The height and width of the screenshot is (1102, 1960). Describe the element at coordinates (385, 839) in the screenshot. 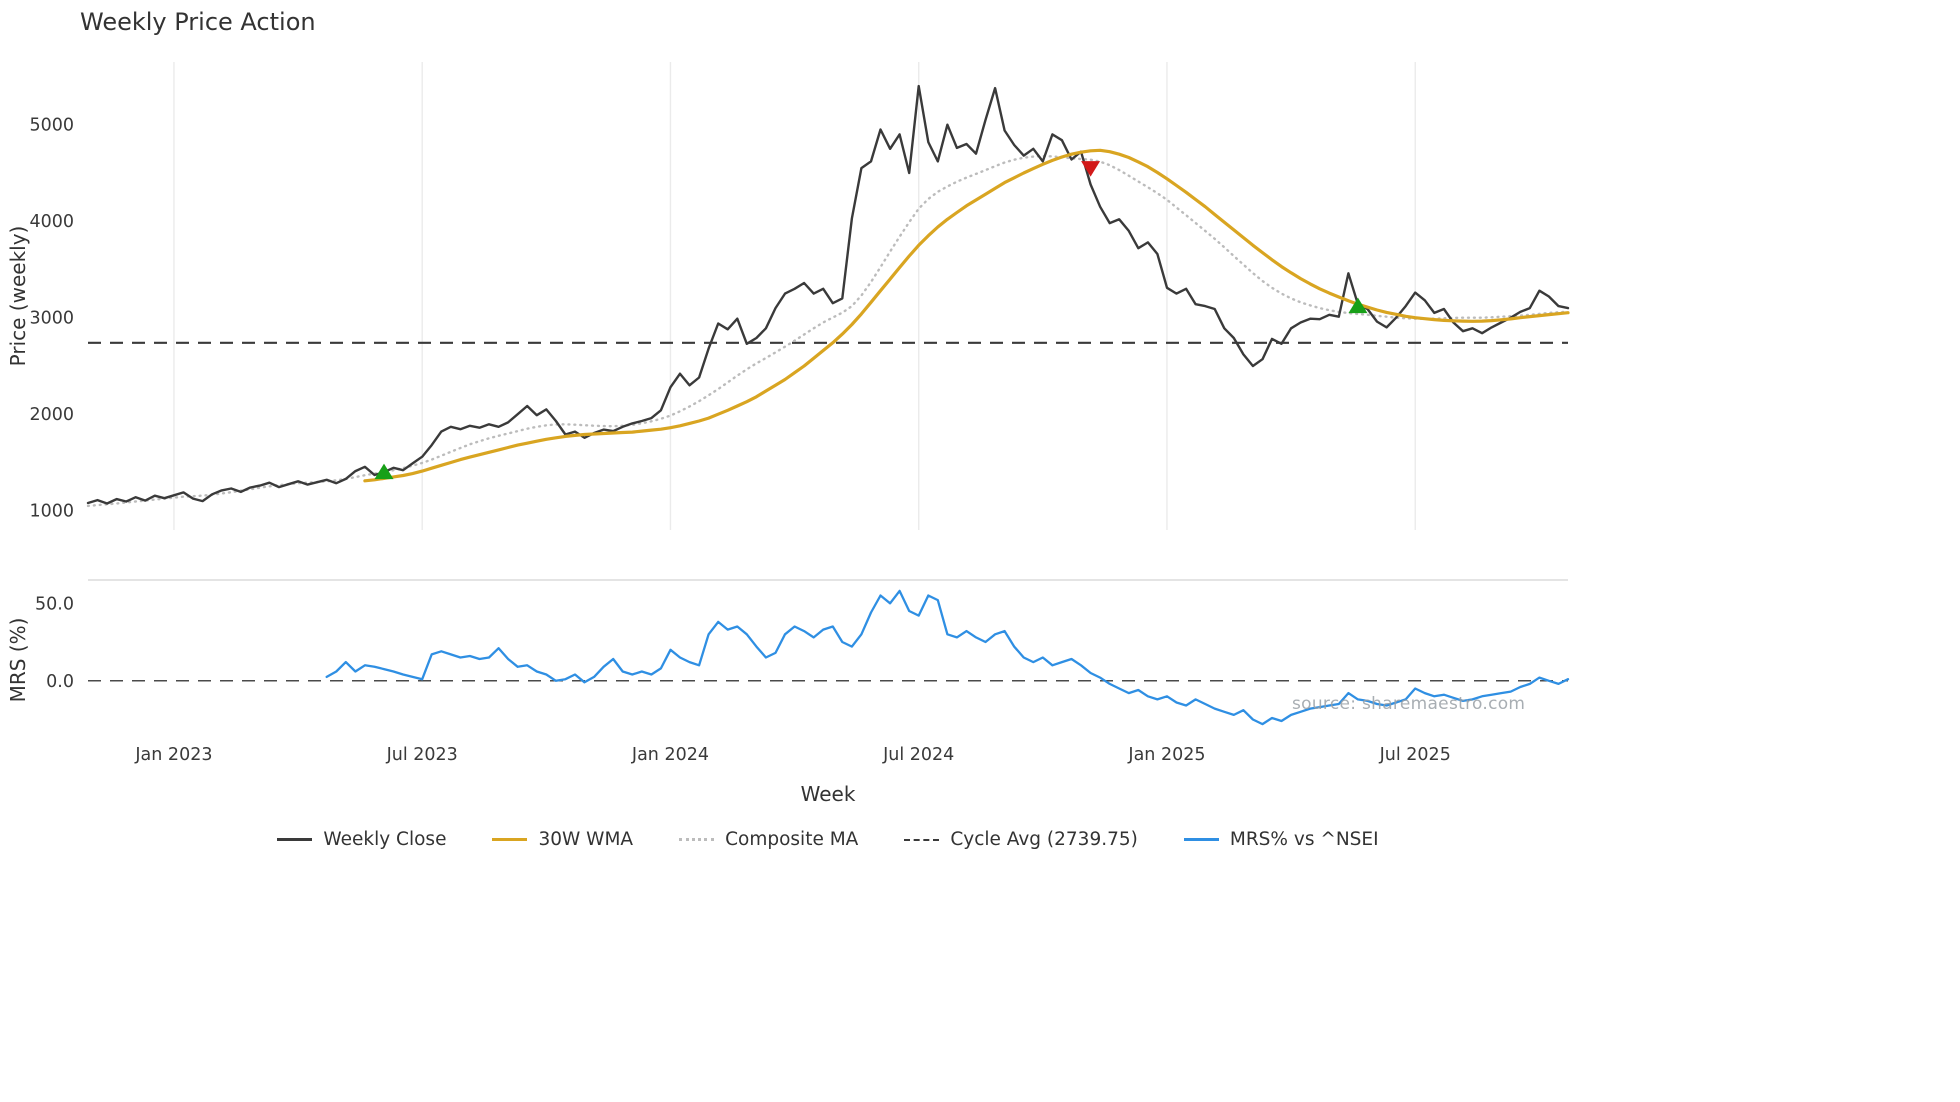

I see `legend-label: Weekly Close` at that location.